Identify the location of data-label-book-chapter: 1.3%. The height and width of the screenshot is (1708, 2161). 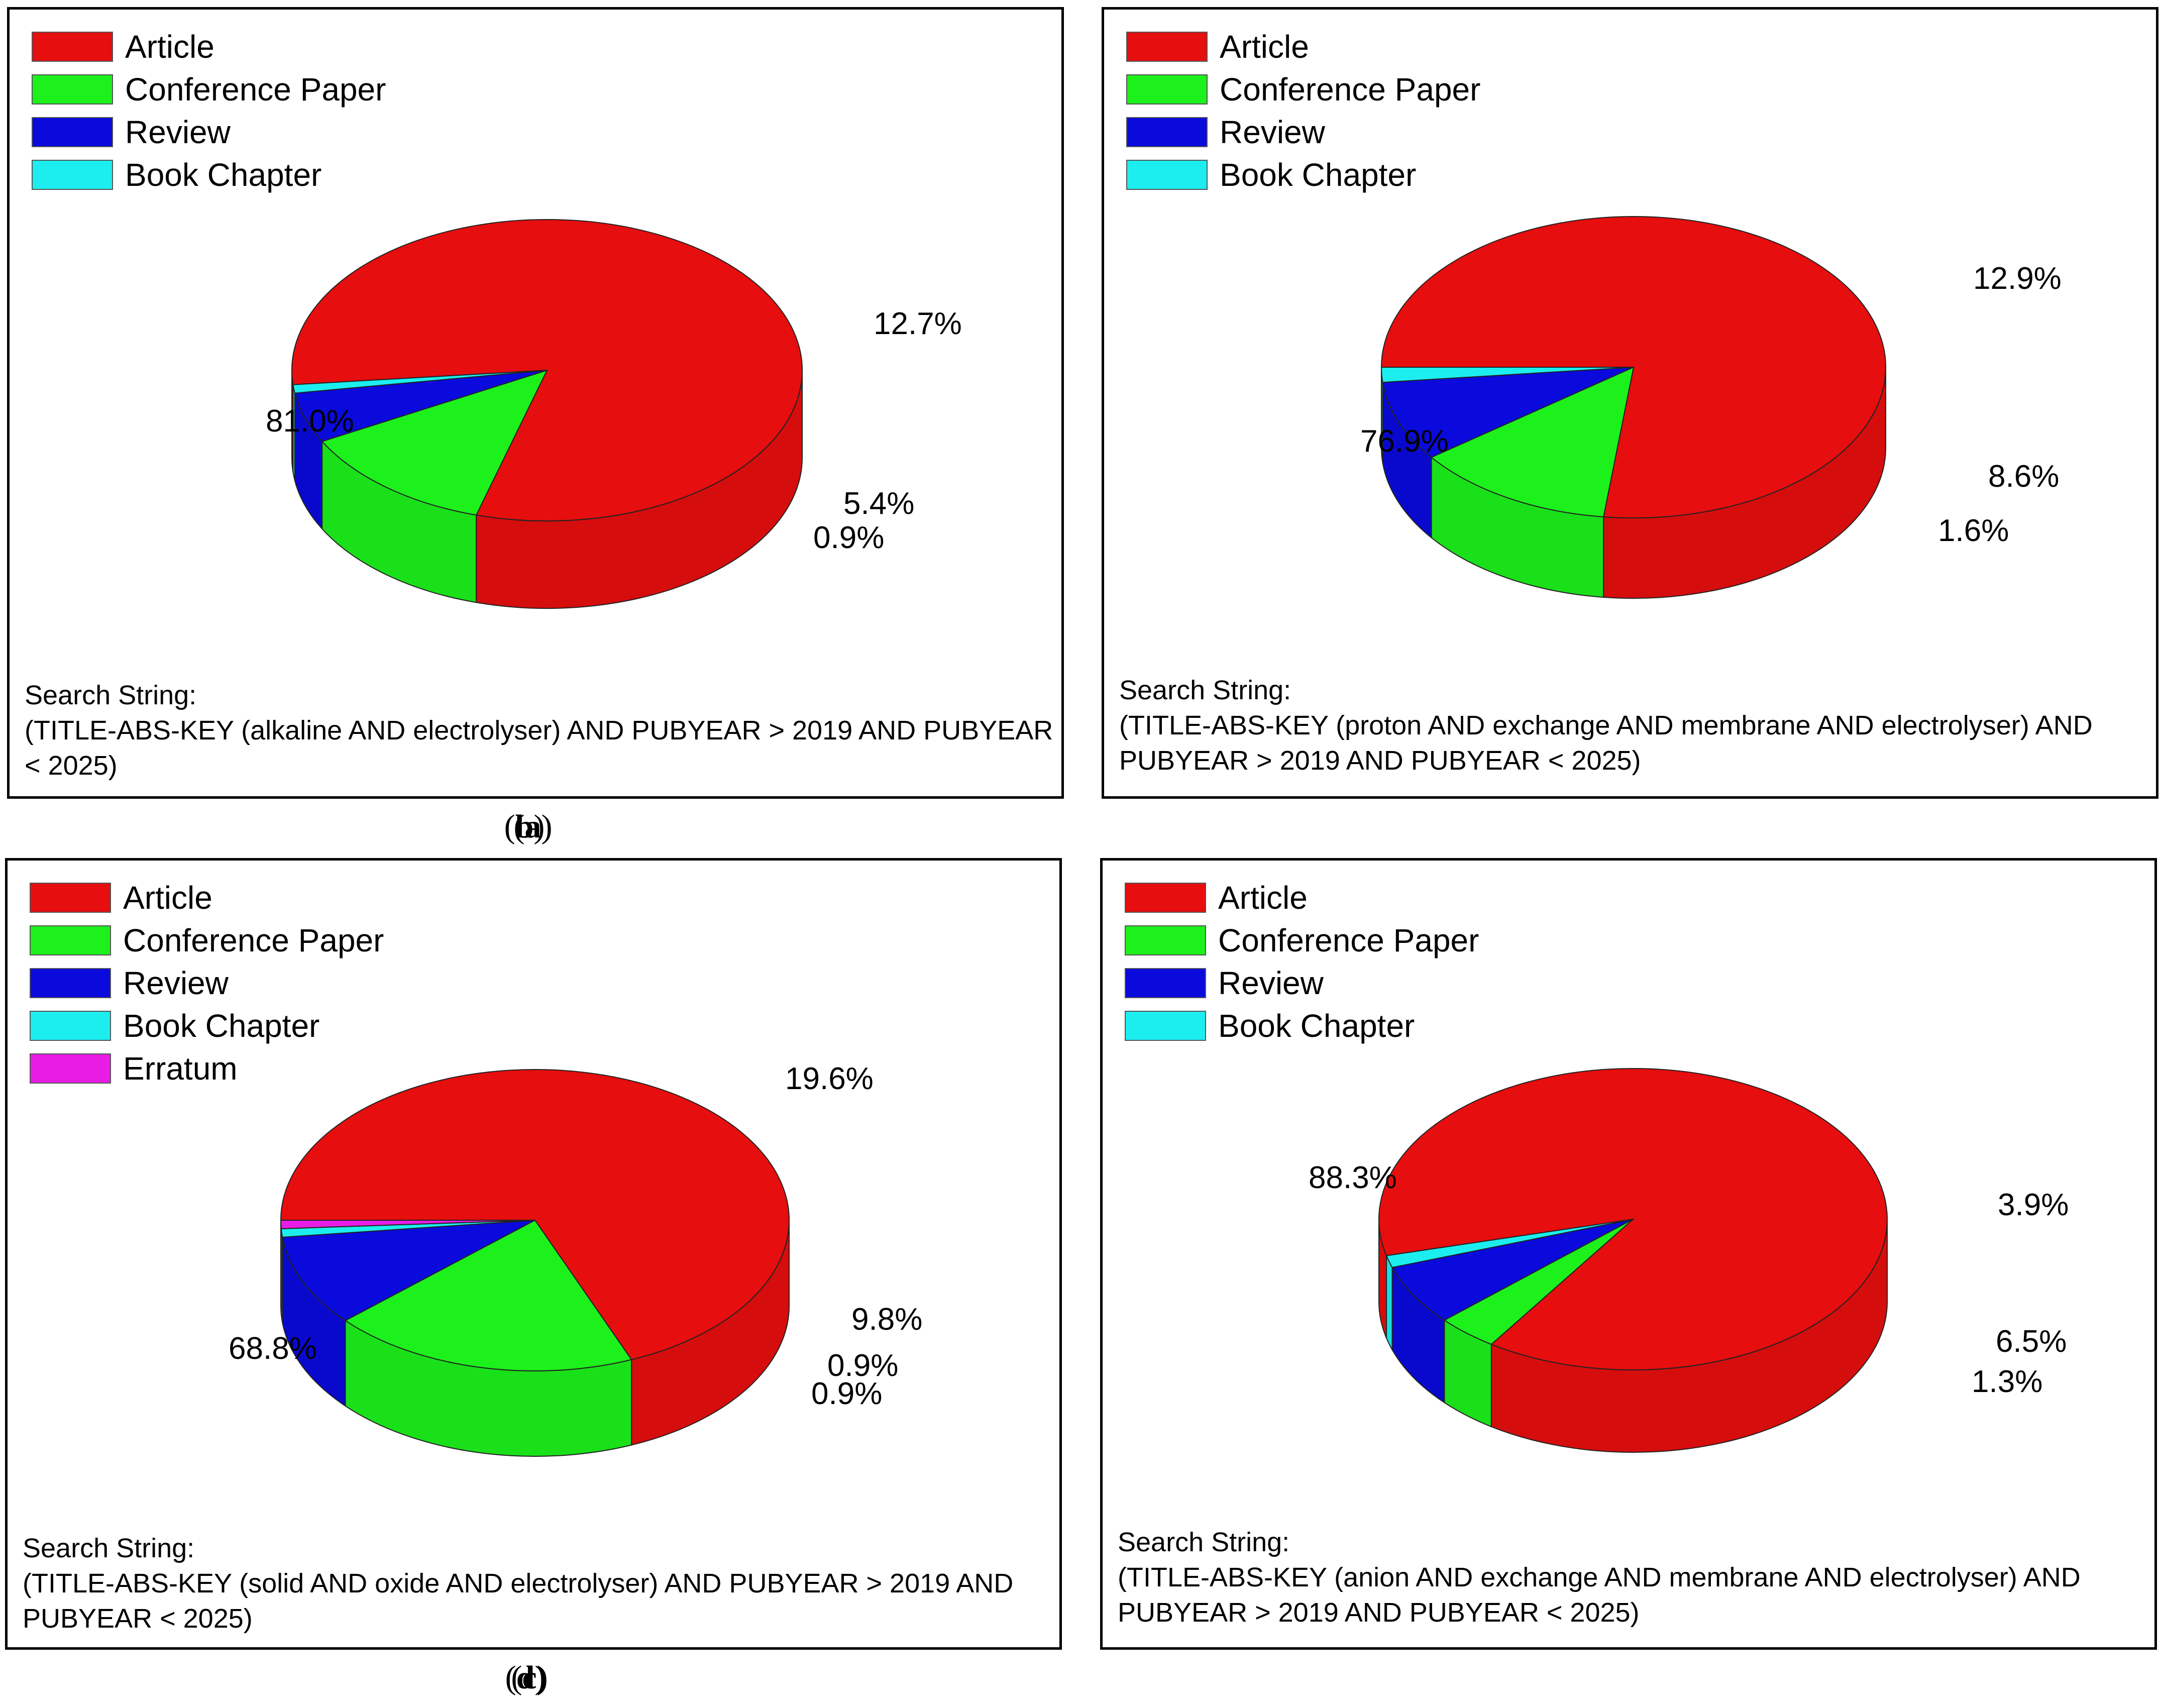
(2007, 1381).